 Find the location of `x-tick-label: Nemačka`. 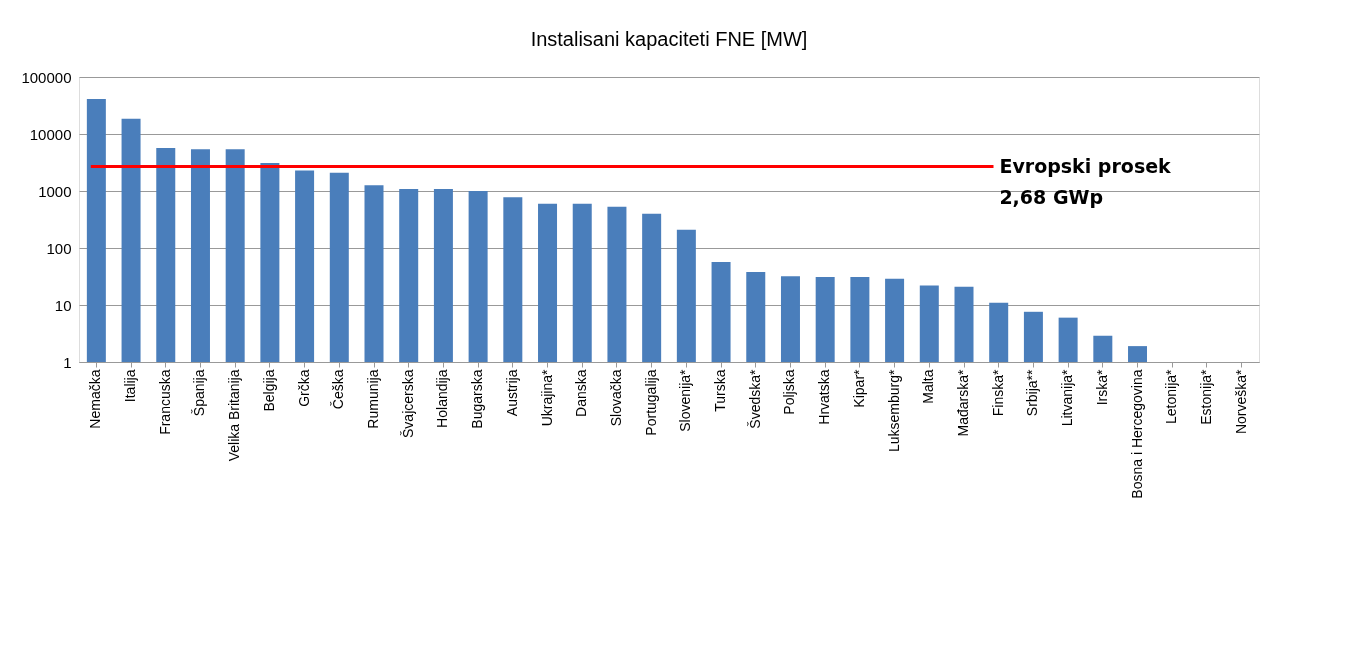

x-tick-label: Nemačka is located at coordinates (95, 399).